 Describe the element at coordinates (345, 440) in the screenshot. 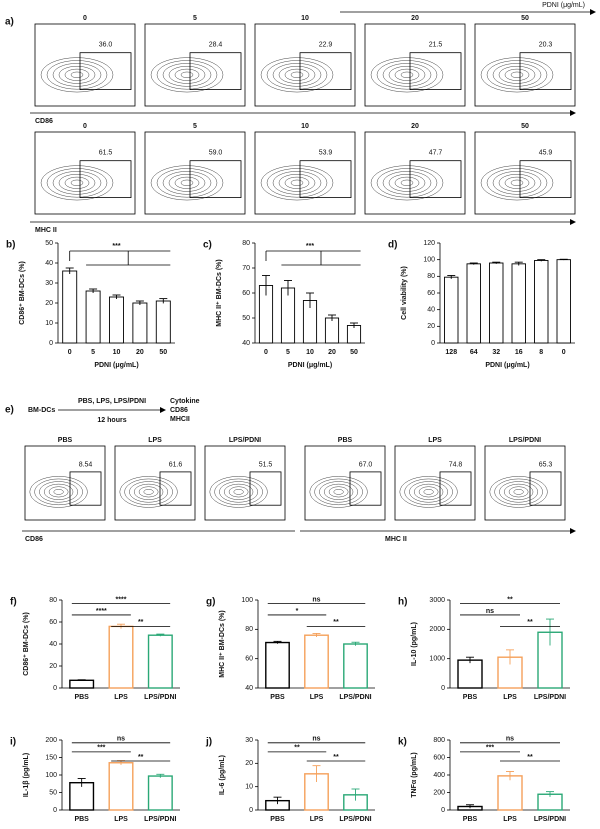

I see `column-label: PBS` at that location.